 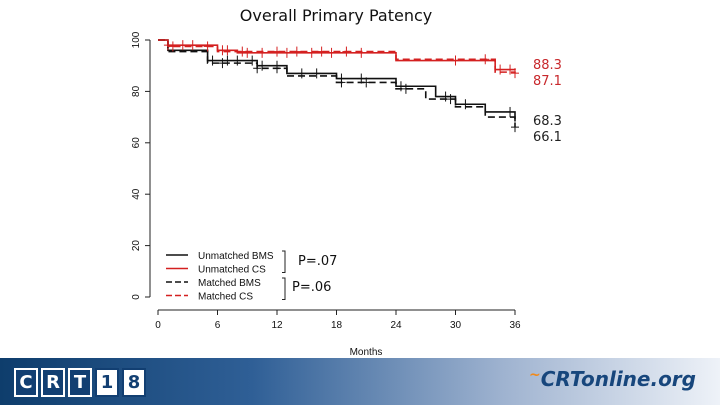 I want to click on logo-letter: R, so click(x=53, y=382).